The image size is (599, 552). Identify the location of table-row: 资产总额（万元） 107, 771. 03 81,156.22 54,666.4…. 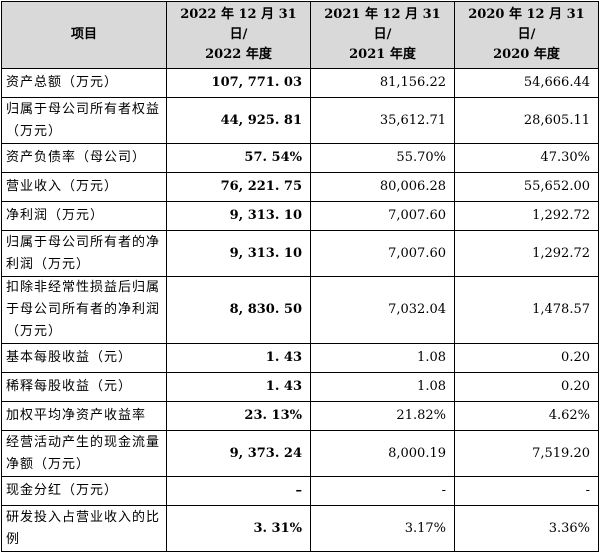
(300, 83).